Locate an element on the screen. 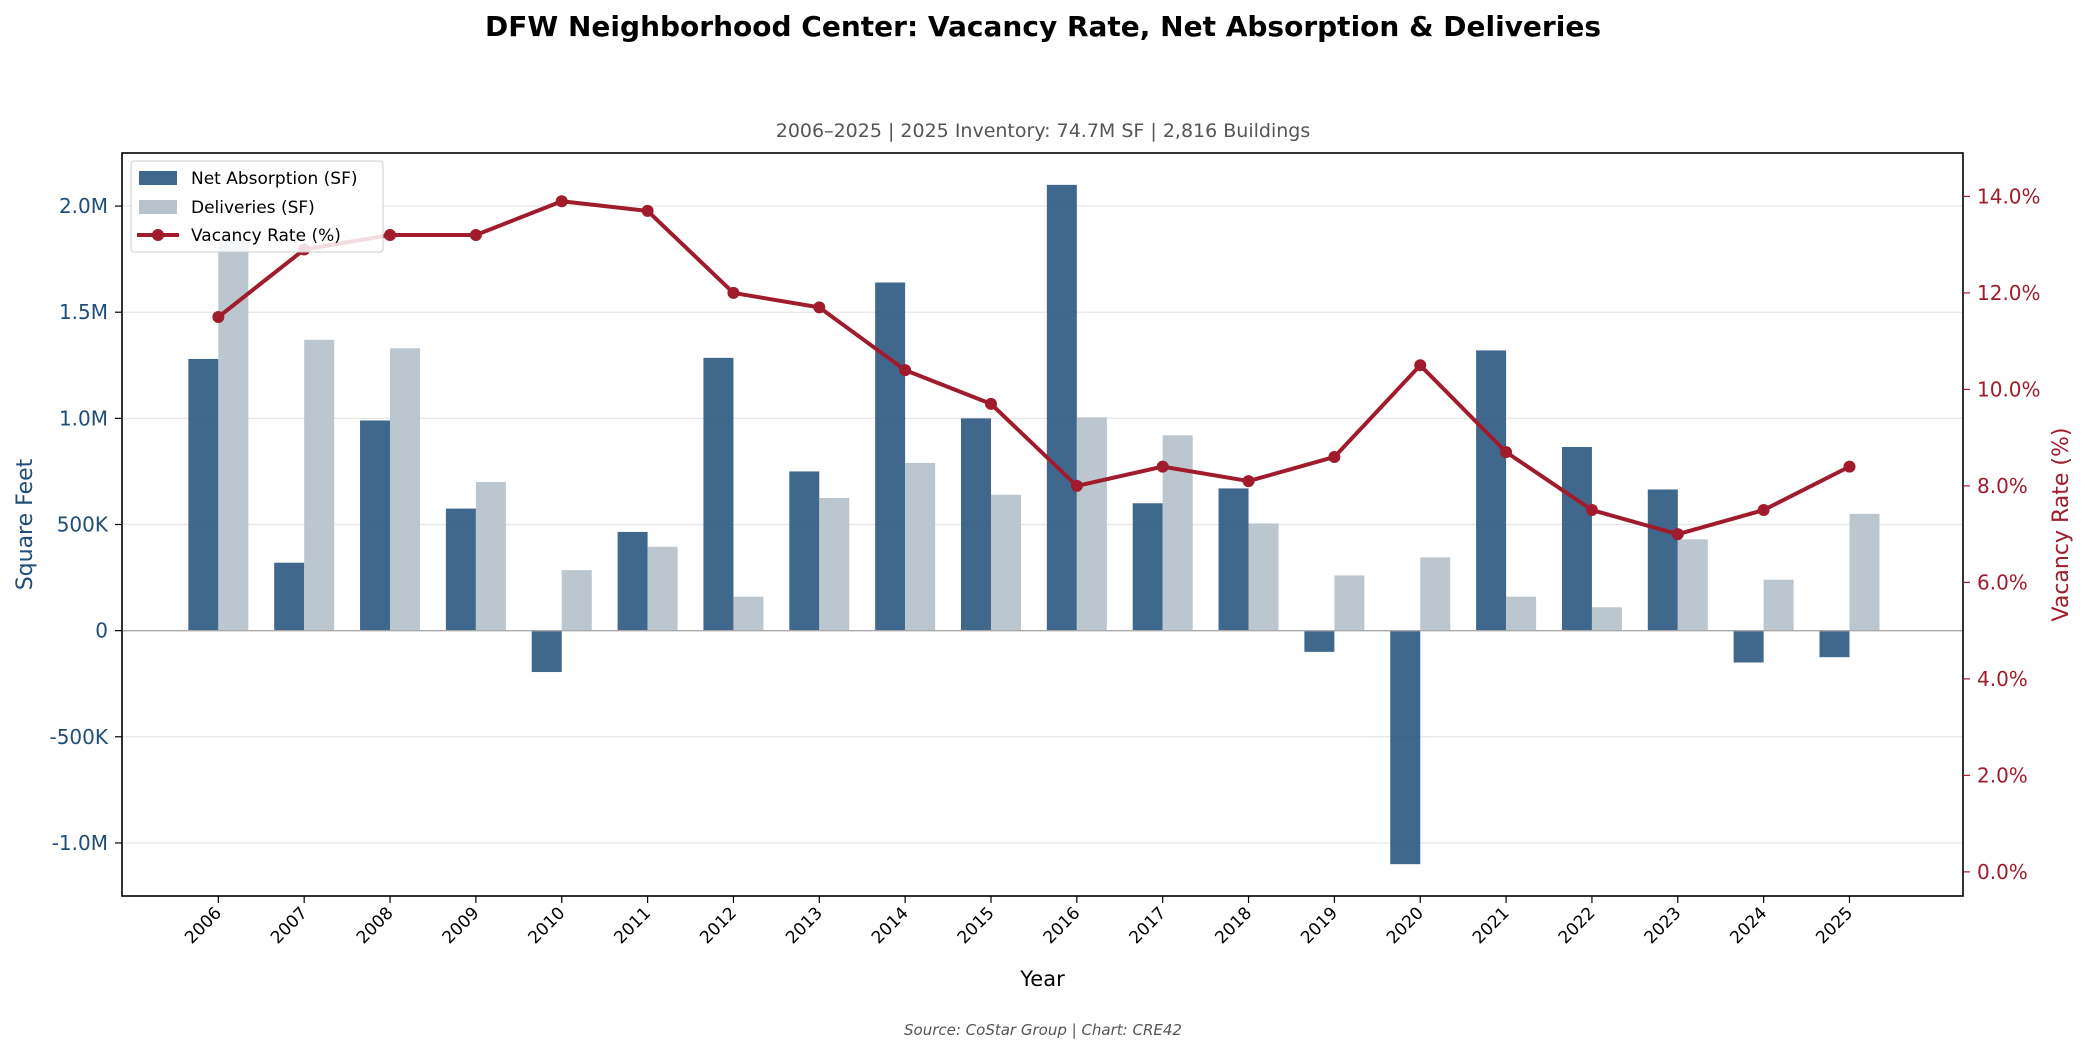 Image resolution: width=2087 pixels, height=1052 pixels. y-axis-left: -1.0M -500K 0 500K 1.0M 1.5M 2.0M is located at coordinates (85, 524).